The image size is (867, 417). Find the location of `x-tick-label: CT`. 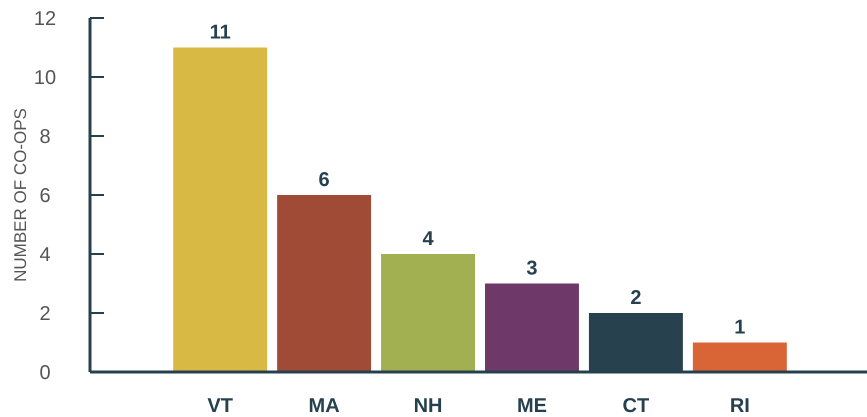

x-tick-label: CT is located at coordinates (636, 406).